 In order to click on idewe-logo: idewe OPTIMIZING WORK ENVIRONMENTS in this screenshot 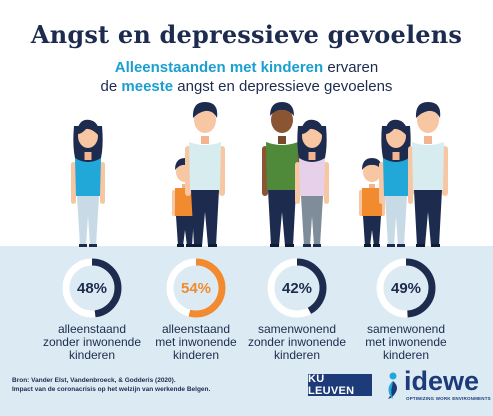, I will do `click(436, 386)`.